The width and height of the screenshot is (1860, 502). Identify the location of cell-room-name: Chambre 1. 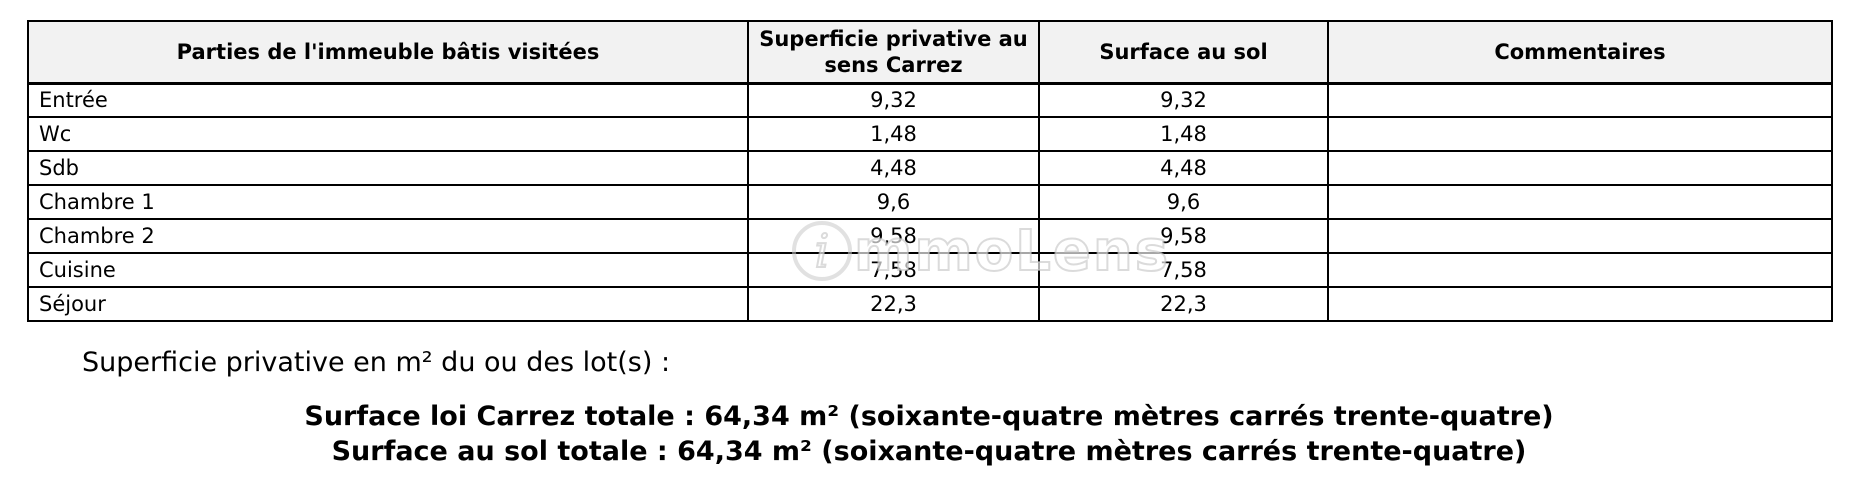
(388, 202).